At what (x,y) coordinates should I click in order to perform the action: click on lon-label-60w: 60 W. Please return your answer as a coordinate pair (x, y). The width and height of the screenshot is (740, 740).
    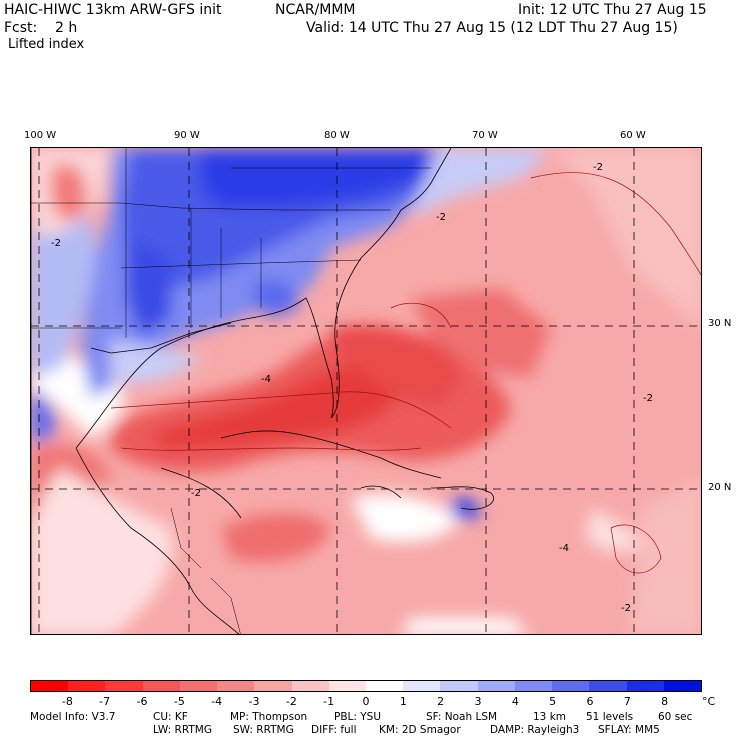
    Looking at the image, I should click on (633, 135).